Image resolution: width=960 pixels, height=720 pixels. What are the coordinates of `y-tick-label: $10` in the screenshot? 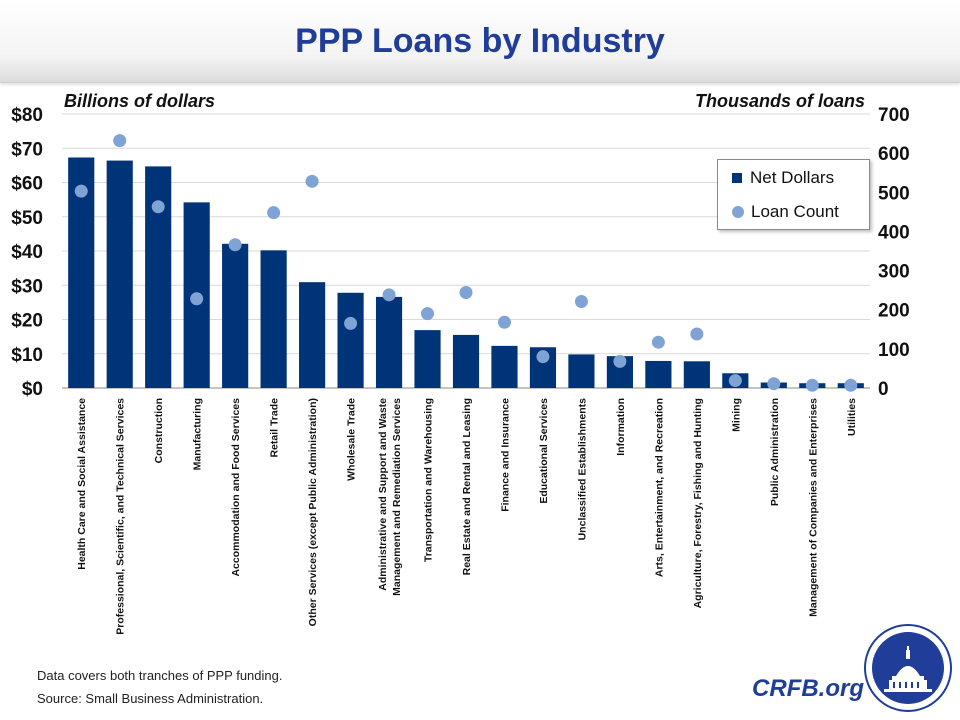 It's located at (27, 355).